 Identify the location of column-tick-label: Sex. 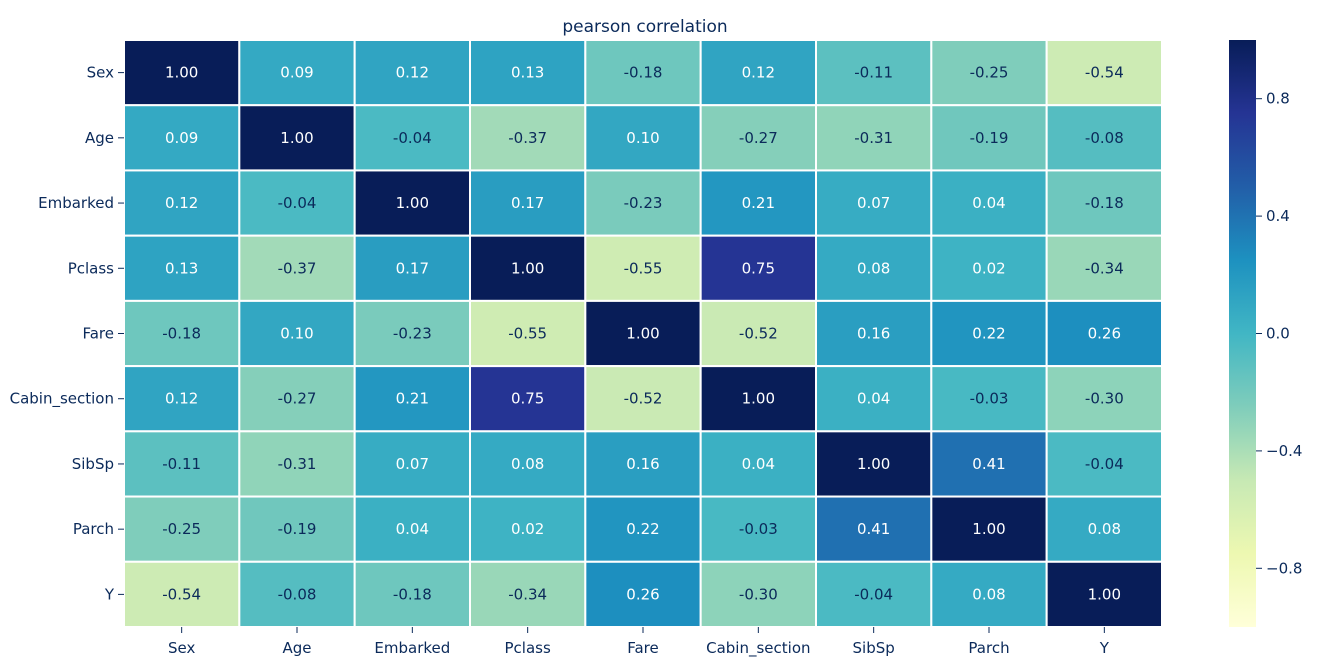
(181, 648).